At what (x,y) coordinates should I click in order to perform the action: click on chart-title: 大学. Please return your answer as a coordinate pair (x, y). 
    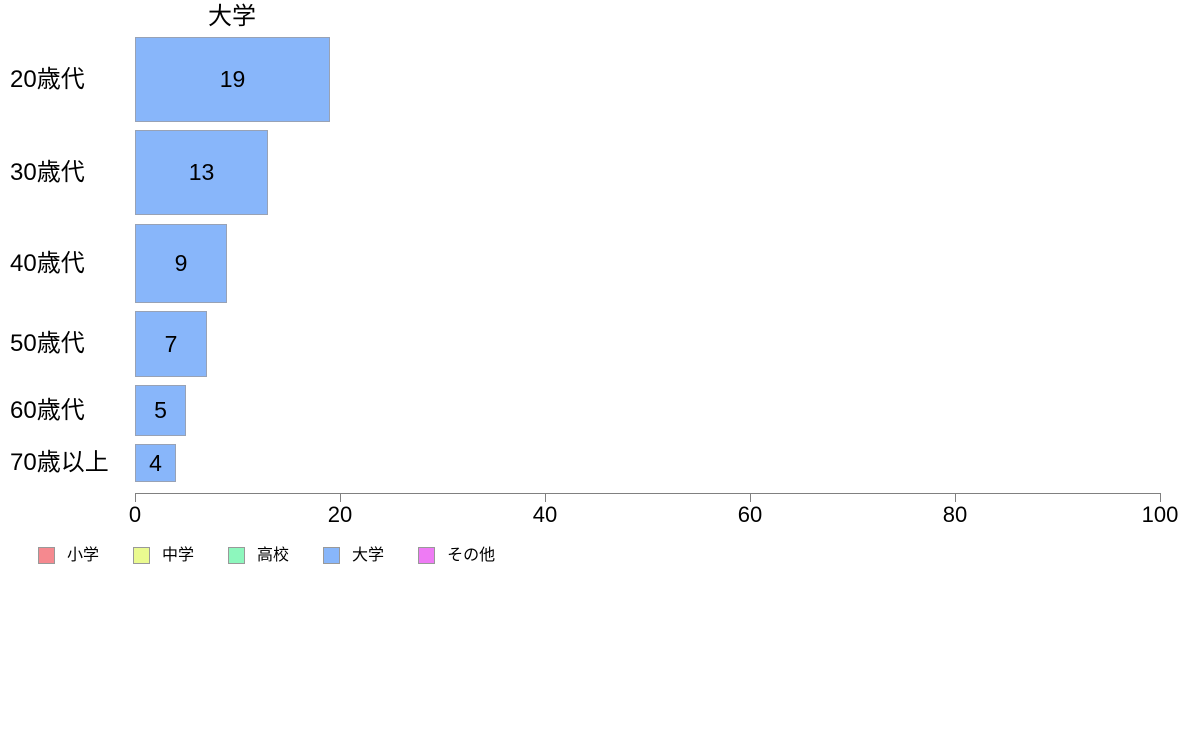
    Looking at the image, I should click on (232, 16).